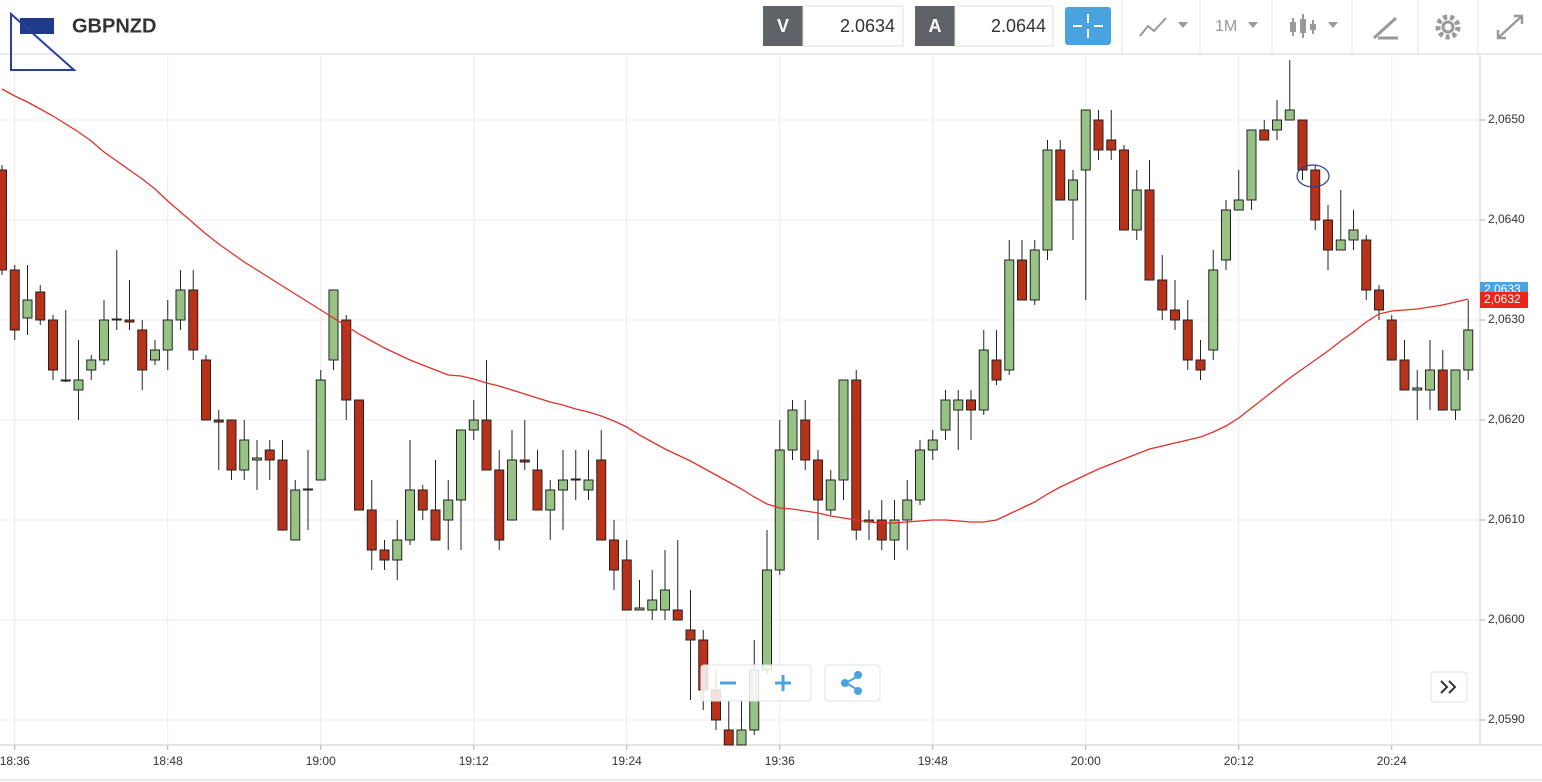 The image size is (1542, 782). What do you see at coordinates (933, 761) in the screenshot?
I see `x-tick-label: 19:48` at bounding box center [933, 761].